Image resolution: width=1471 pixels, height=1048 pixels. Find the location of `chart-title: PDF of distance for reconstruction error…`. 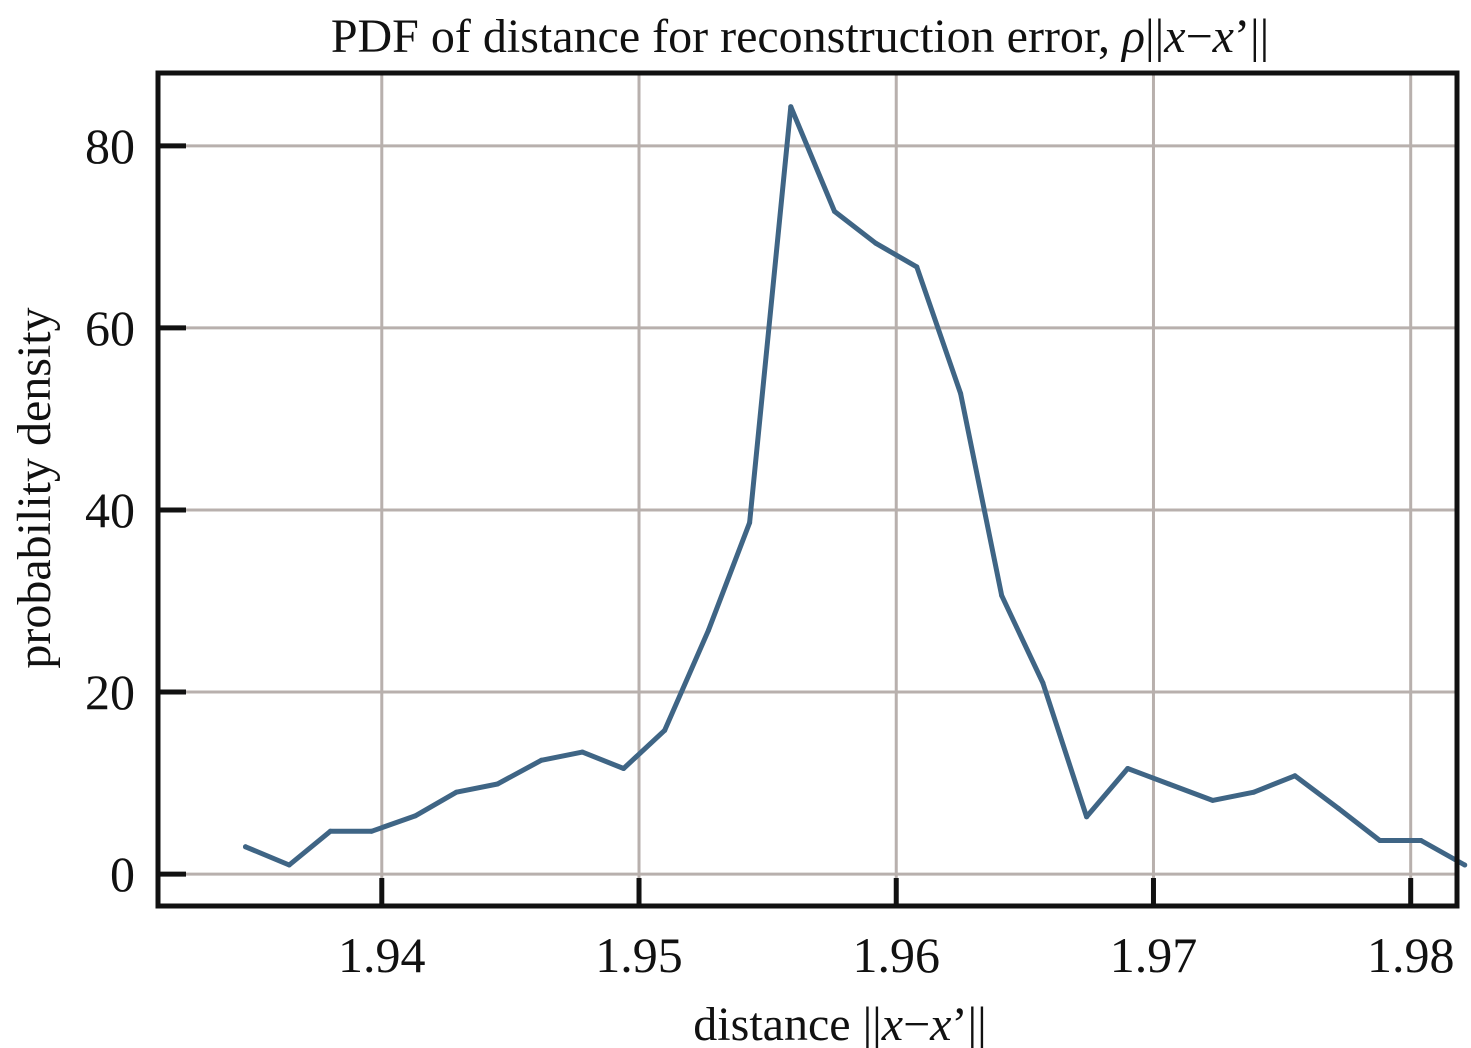

chart-title: PDF of distance for reconstruction error… is located at coordinates (800, 36).